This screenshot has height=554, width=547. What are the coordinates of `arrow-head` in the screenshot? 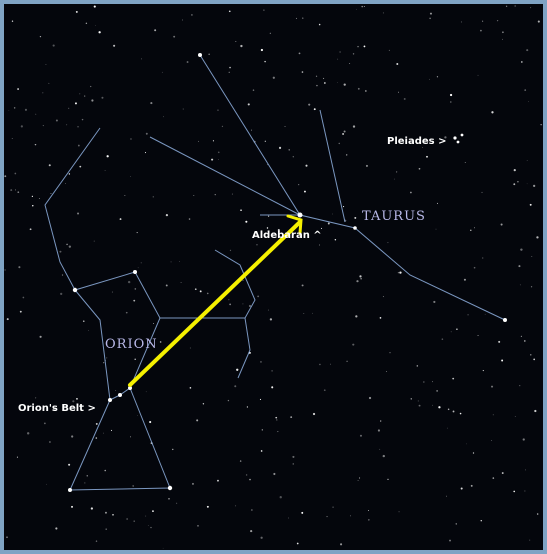 It's located at (294, 224).